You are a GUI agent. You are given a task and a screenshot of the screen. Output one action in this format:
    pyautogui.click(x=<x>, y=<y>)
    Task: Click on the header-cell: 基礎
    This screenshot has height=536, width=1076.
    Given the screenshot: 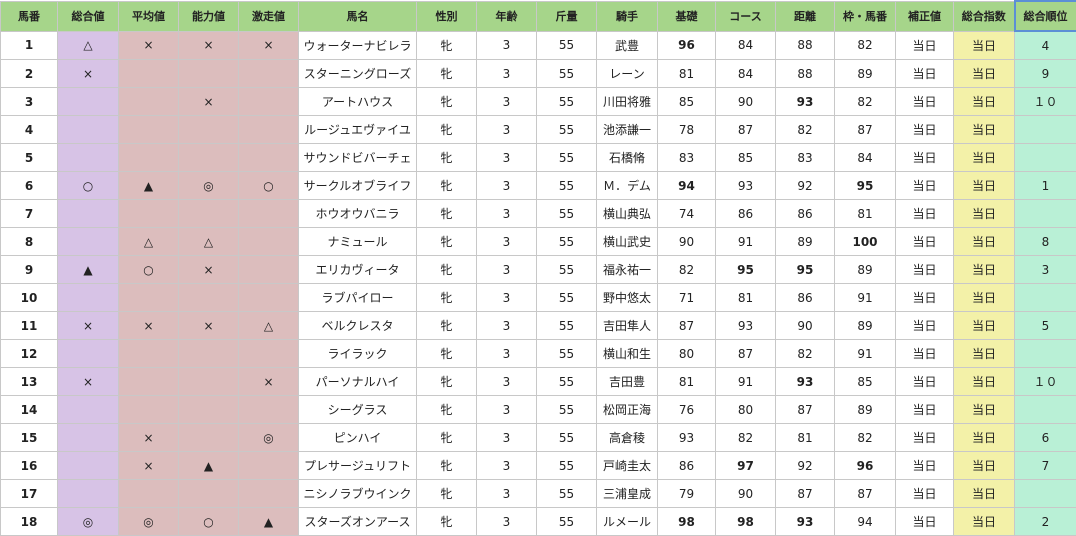 What is the action you would take?
    pyautogui.click(x=686, y=16)
    